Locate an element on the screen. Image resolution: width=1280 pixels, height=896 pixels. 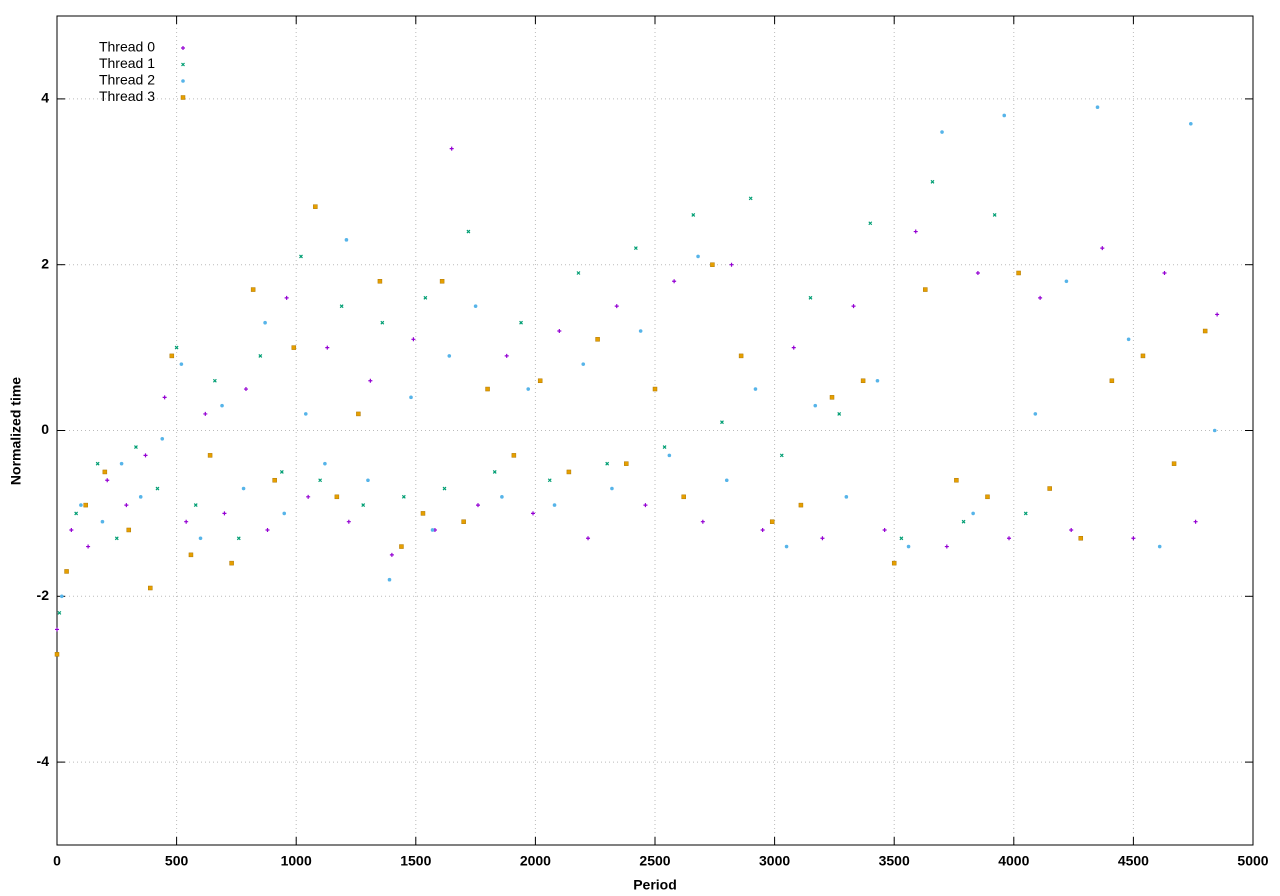
x-tick-label: 0 is located at coordinates (57, 861).